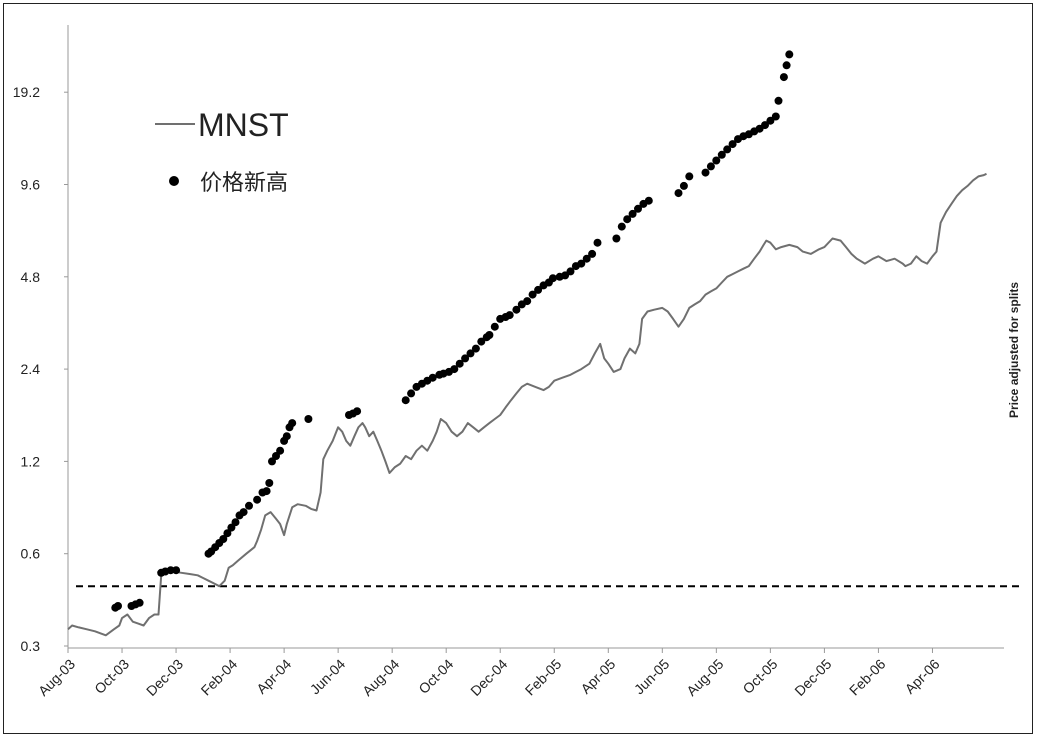 This screenshot has width=1038, height=739. Describe the element at coordinates (380, 677) in the screenshot. I see `x-tick-label: Aug-04` at that location.